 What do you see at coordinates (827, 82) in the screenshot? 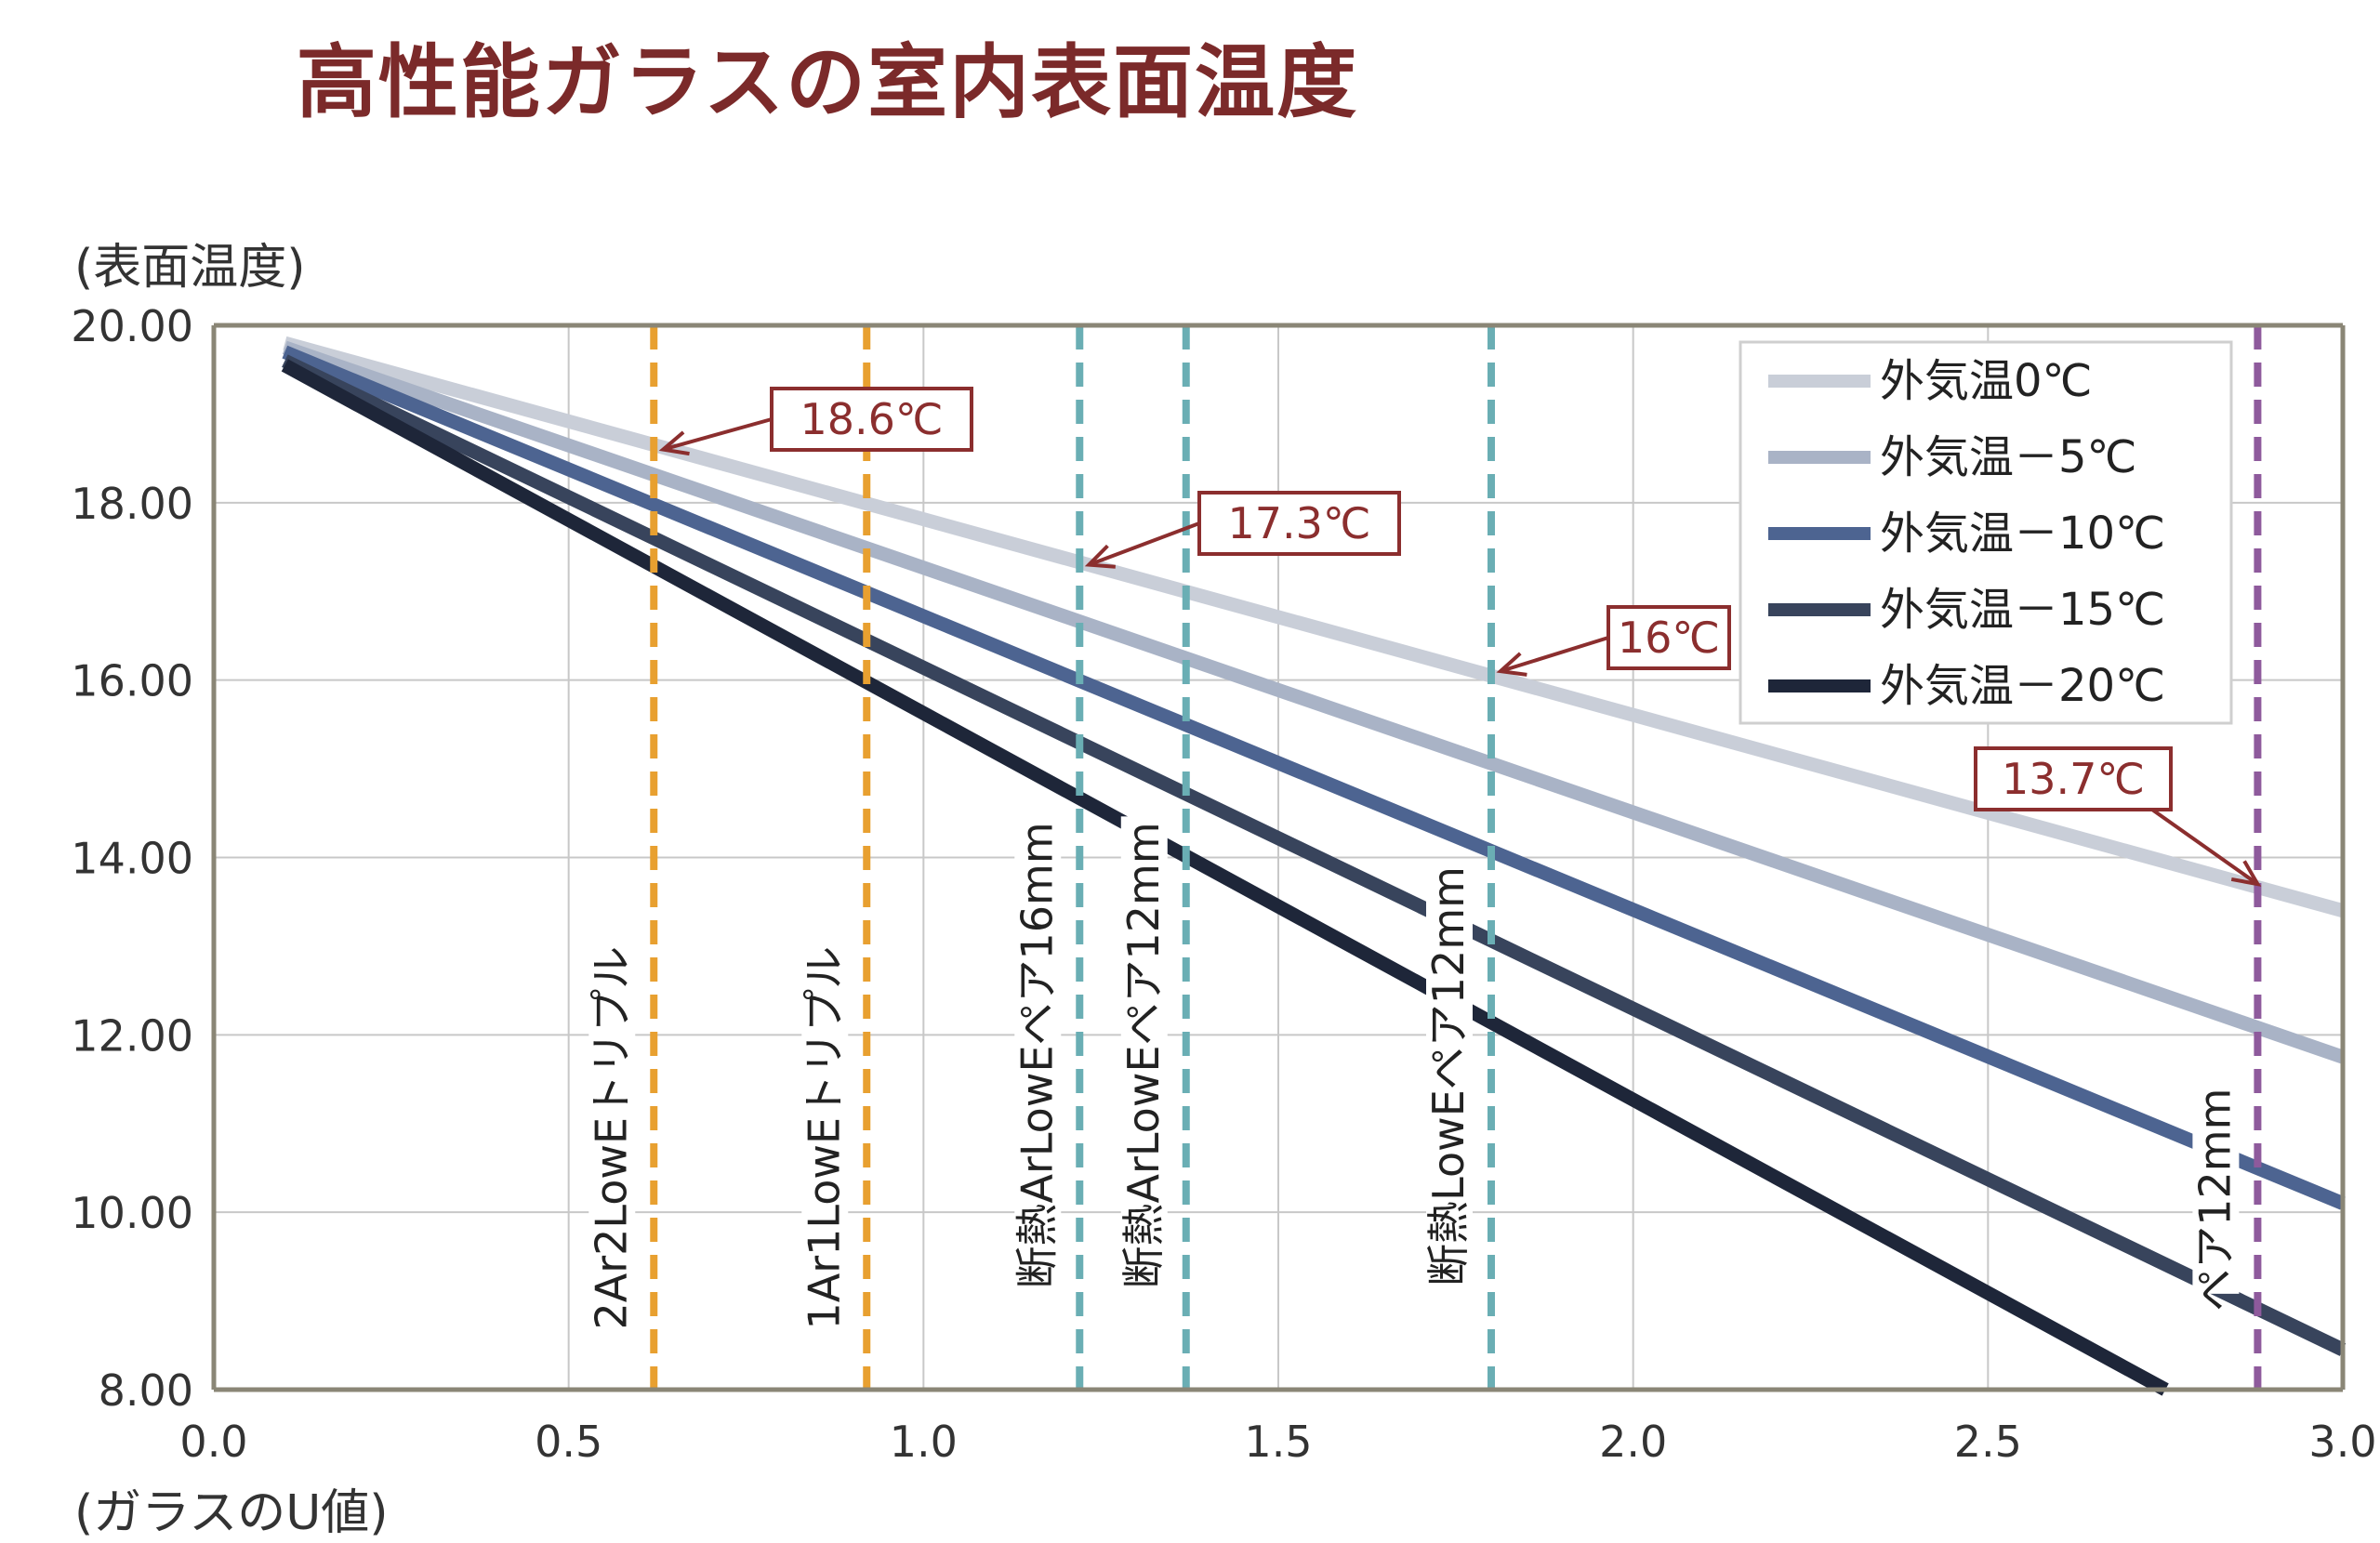
I see `chart-title: 高性能ガラスの室内表面温度` at bounding box center [827, 82].